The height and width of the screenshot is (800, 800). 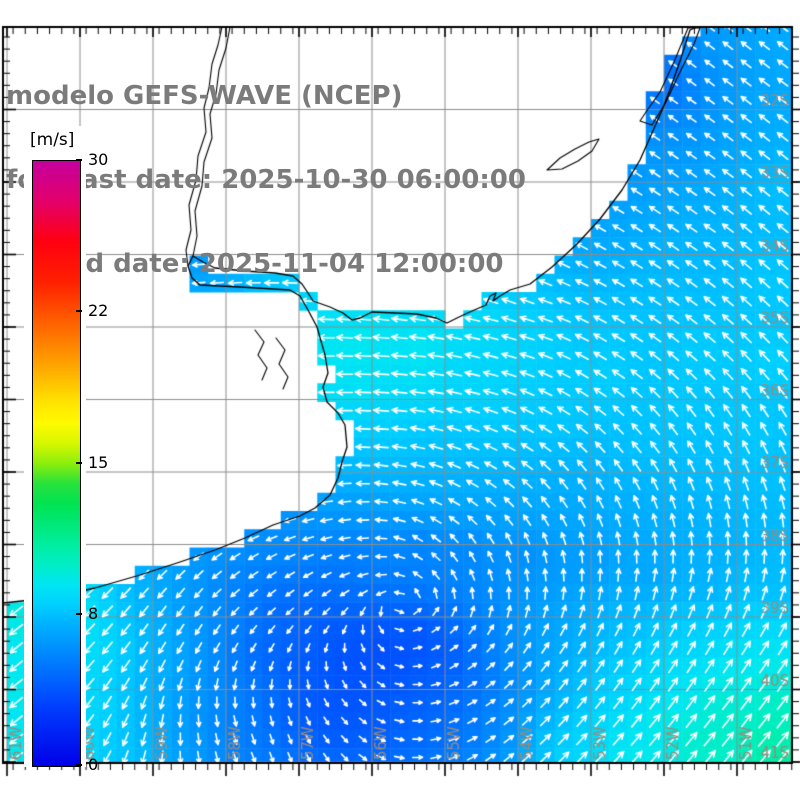 I want to click on colorbar-gradient, so click(x=56, y=463).